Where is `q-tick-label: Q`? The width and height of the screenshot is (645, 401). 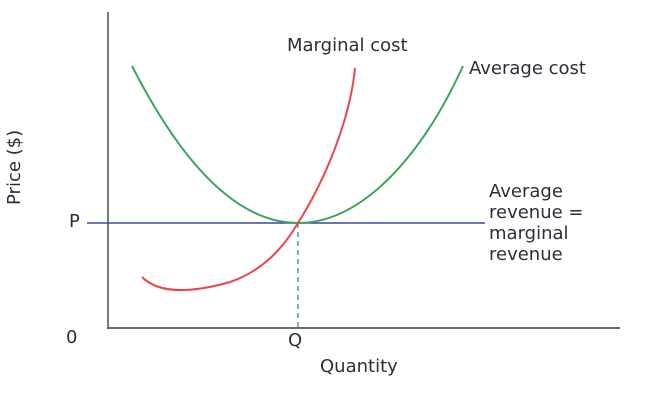
q-tick-label: Q is located at coordinates (295, 340).